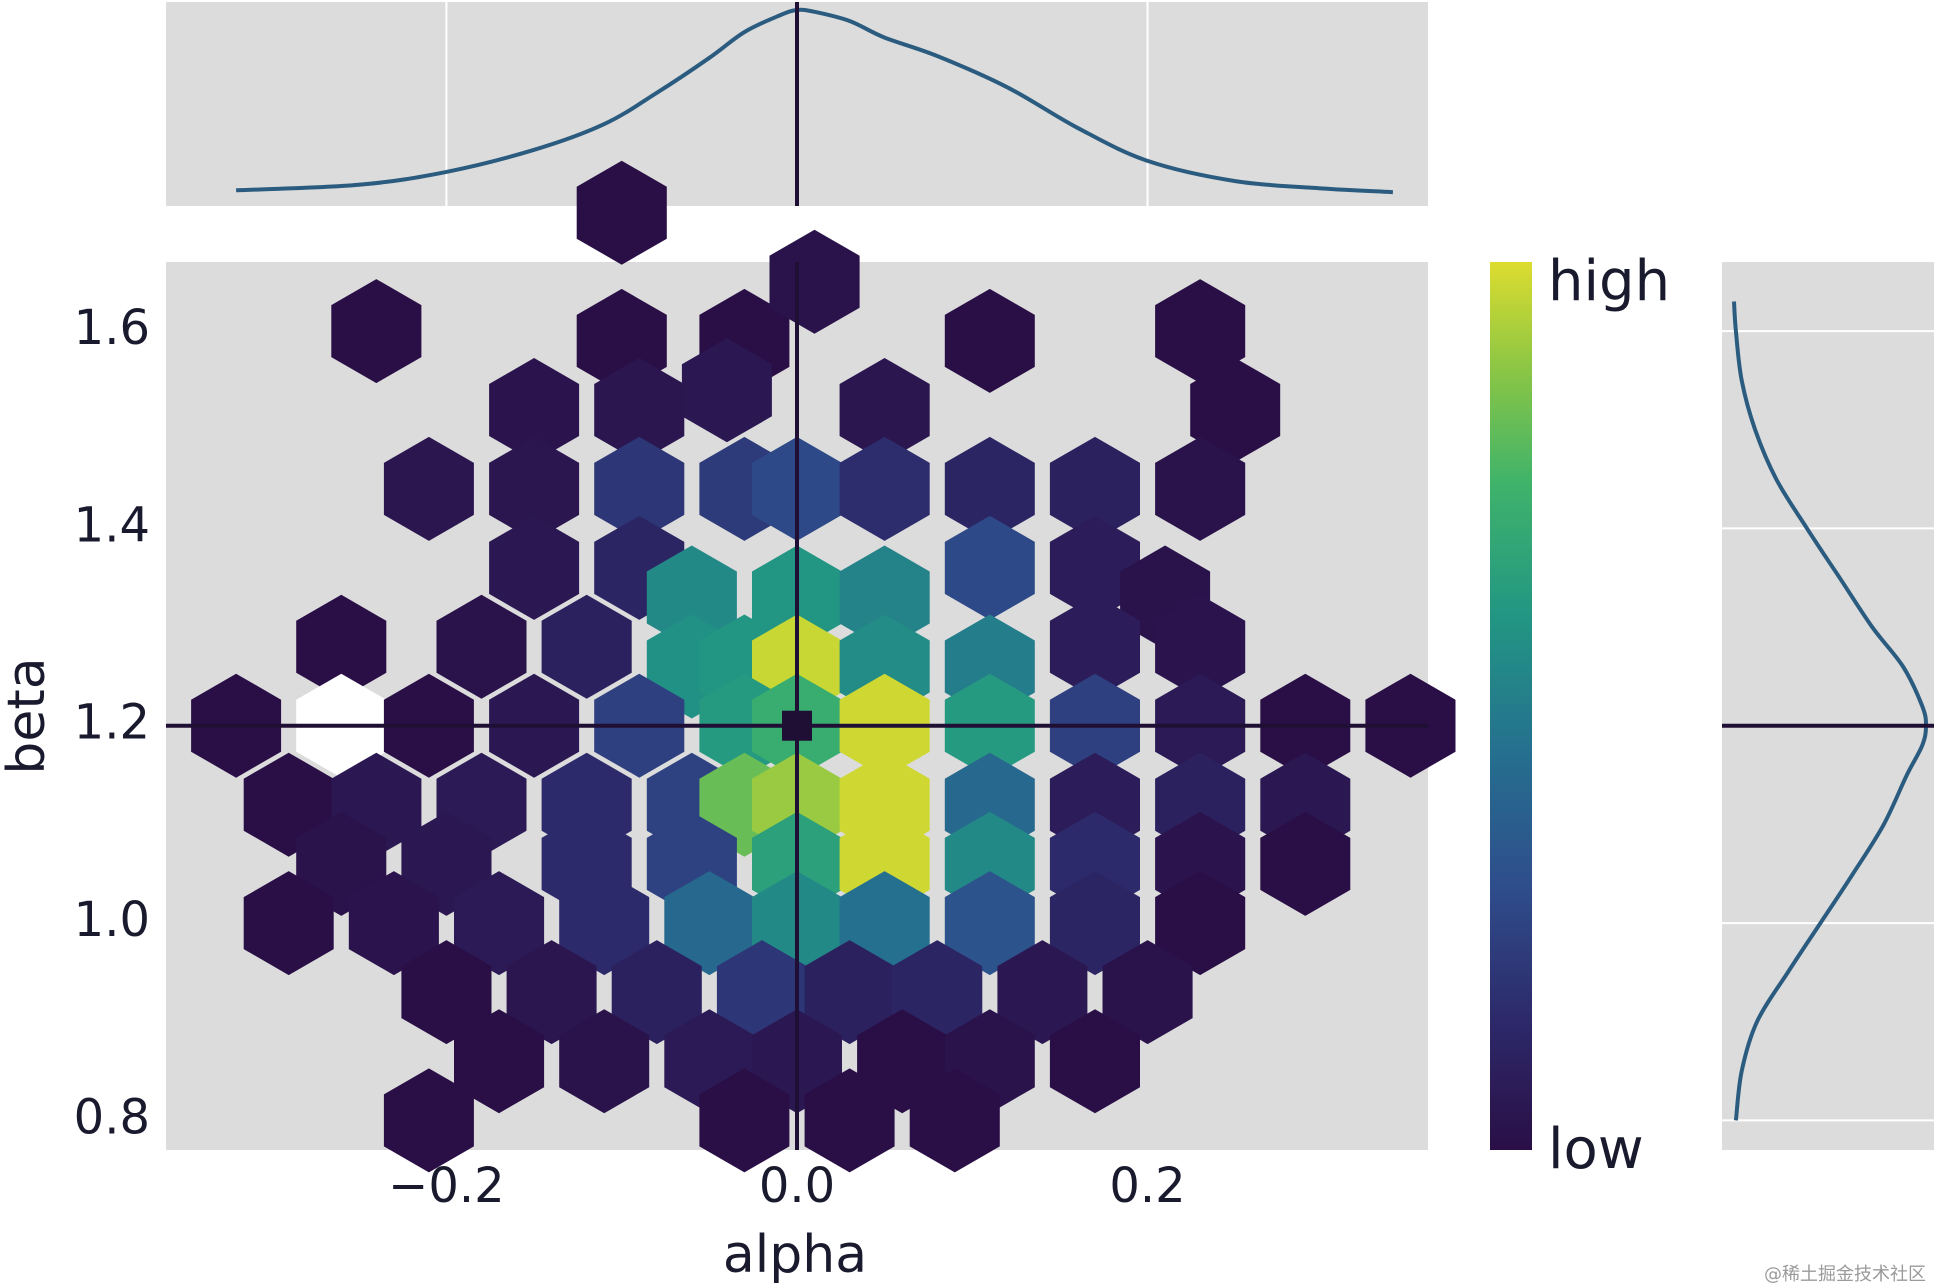  I want to click on top-marginal-panel, so click(797, 104).